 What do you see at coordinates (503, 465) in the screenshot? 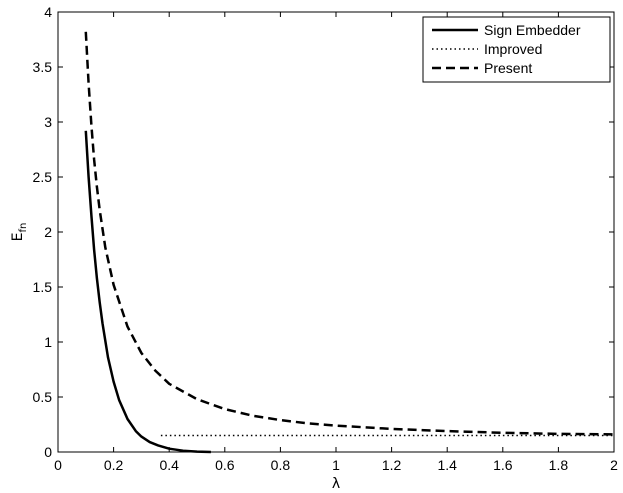
I see `x-tick-label: 1.6` at bounding box center [503, 465].